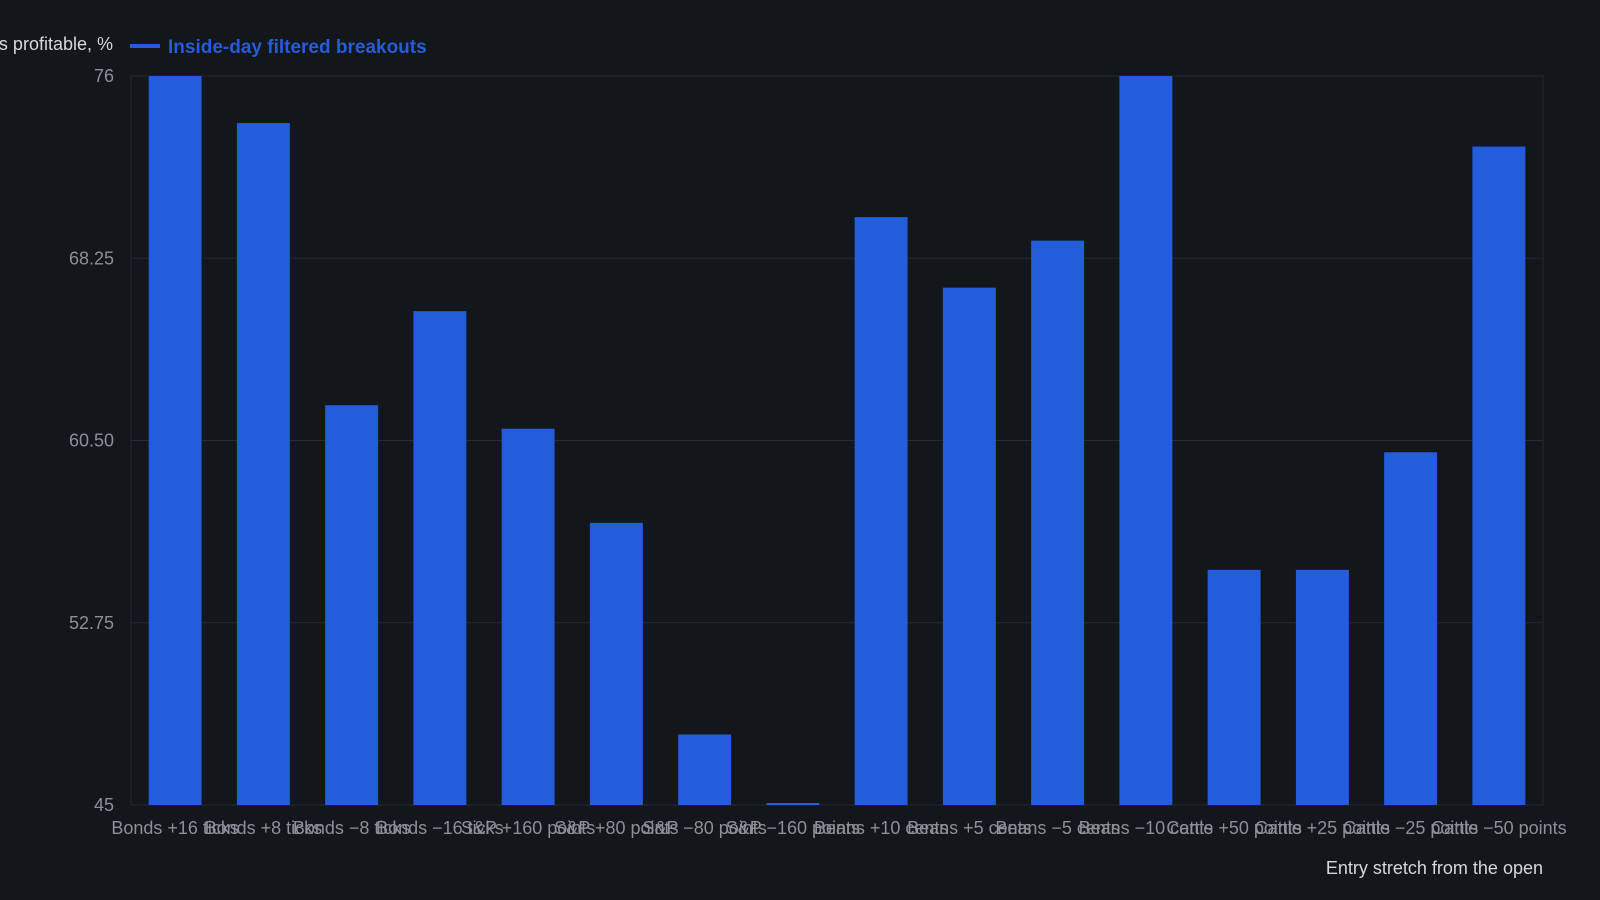 The height and width of the screenshot is (900, 1600). What do you see at coordinates (56, 44) in the screenshot?
I see `y-axis-title: Trades profitable, %` at bounding box center [56, 44].